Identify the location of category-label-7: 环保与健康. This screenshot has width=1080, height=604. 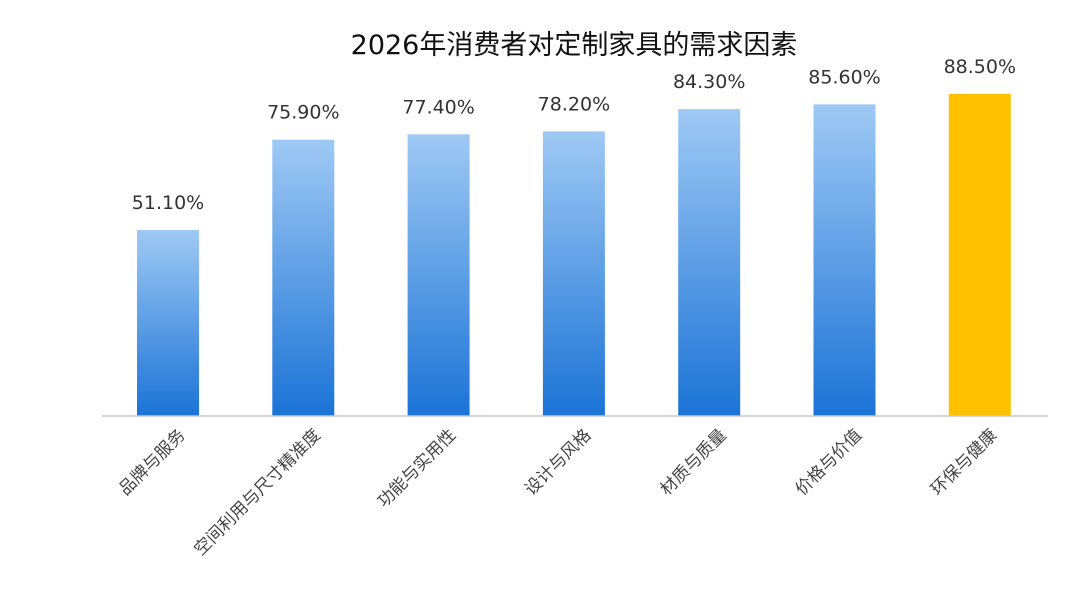
(964, 462).